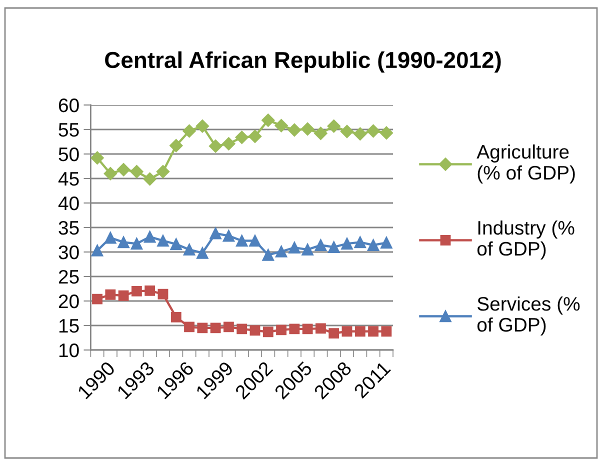  What do you see at coordinates (68, 130) in the screenshot?
I see `y-tick-label: 55` at bounding box center [68, 130].